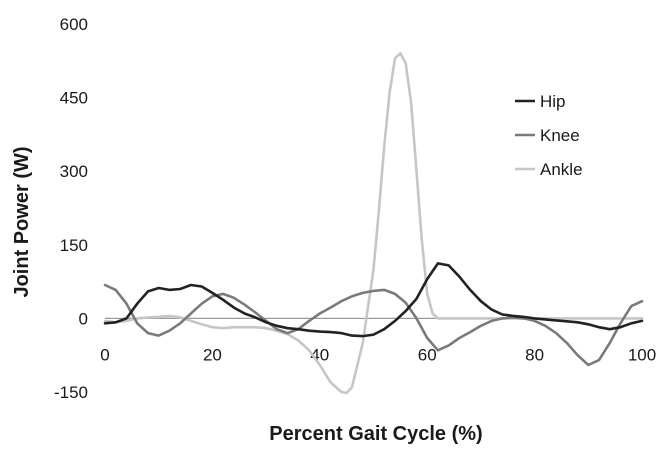 The width and height of the screenshot is (664, 452). I want to click on y-tick-label: 0, so click(83, 318).